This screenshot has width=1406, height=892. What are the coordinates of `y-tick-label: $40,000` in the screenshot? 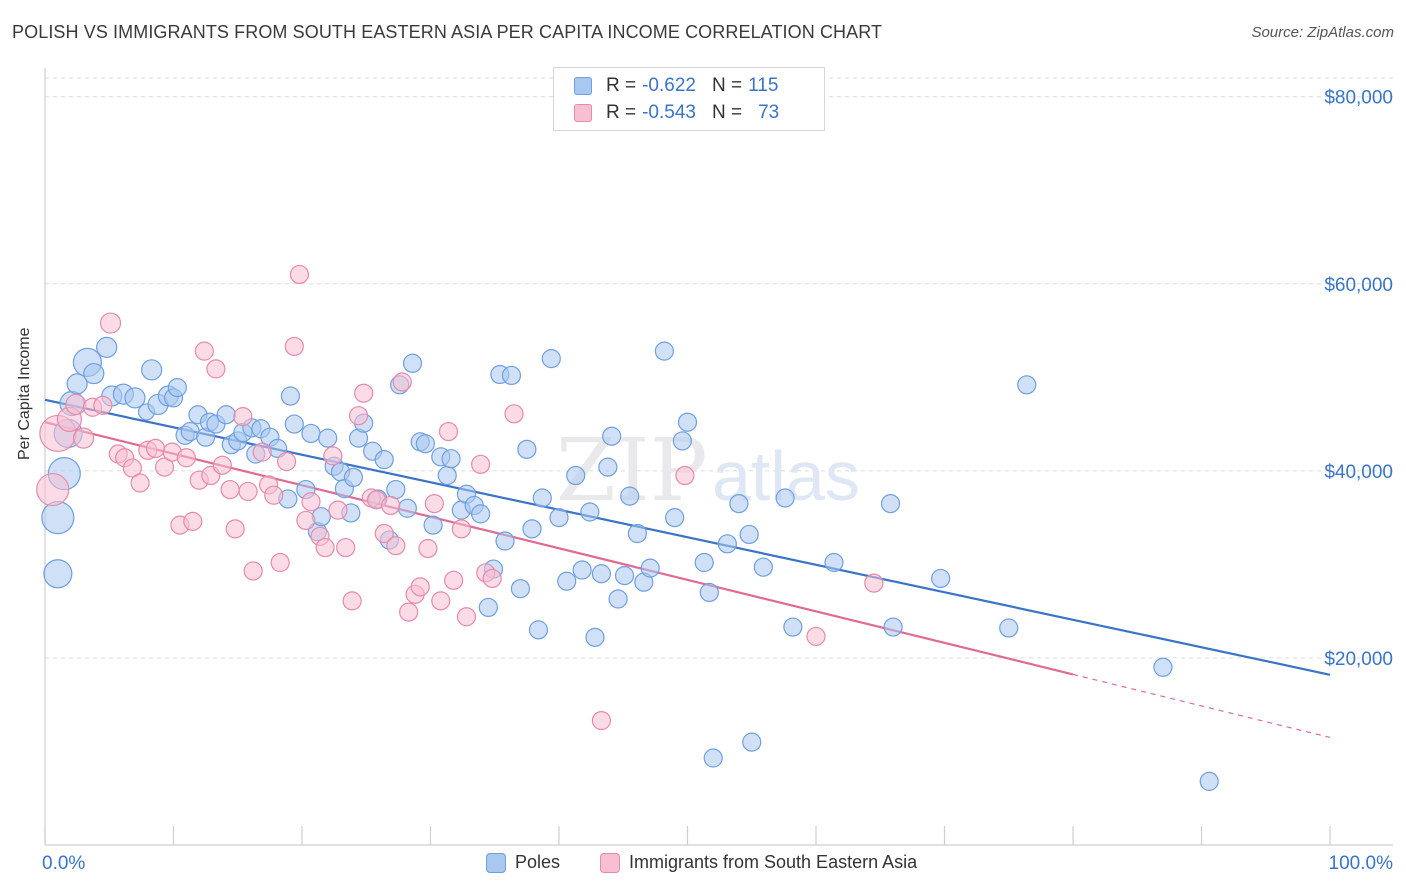 It's located at (1358, 472).